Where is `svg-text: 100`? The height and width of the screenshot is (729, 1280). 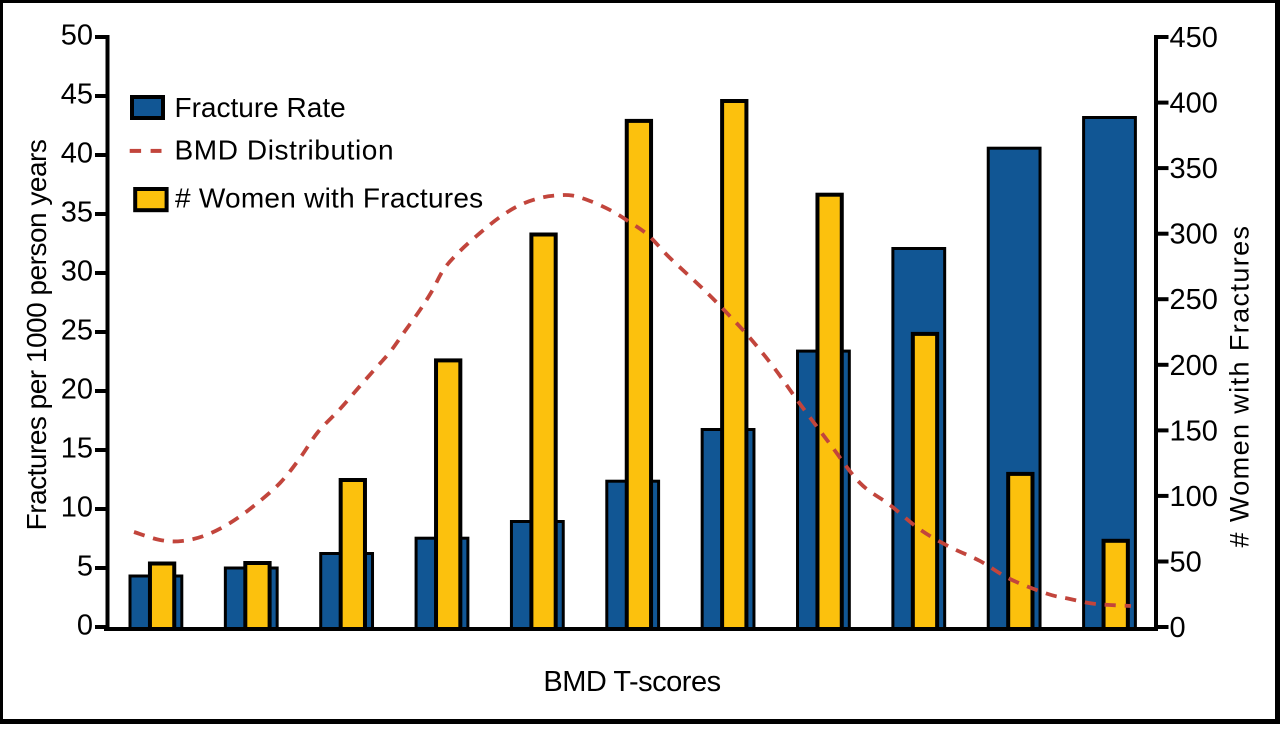
svg-text: 100 is located at coordinates (1194, 497).